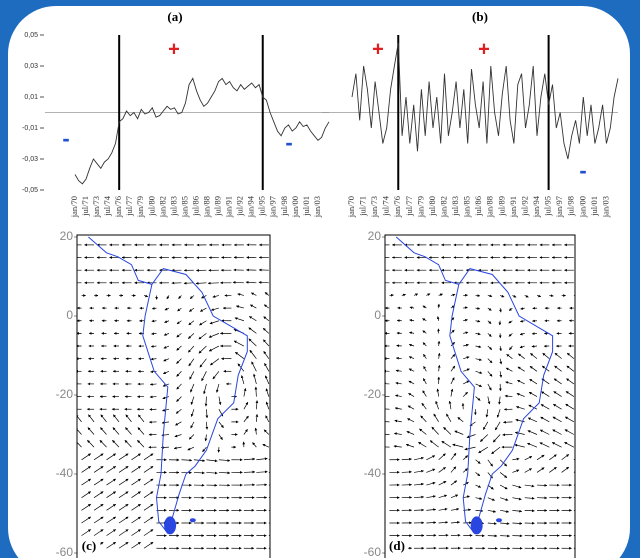 The width and height of the screenshot is (640, 558). I want to click on annotation: -, so click(288, 142).